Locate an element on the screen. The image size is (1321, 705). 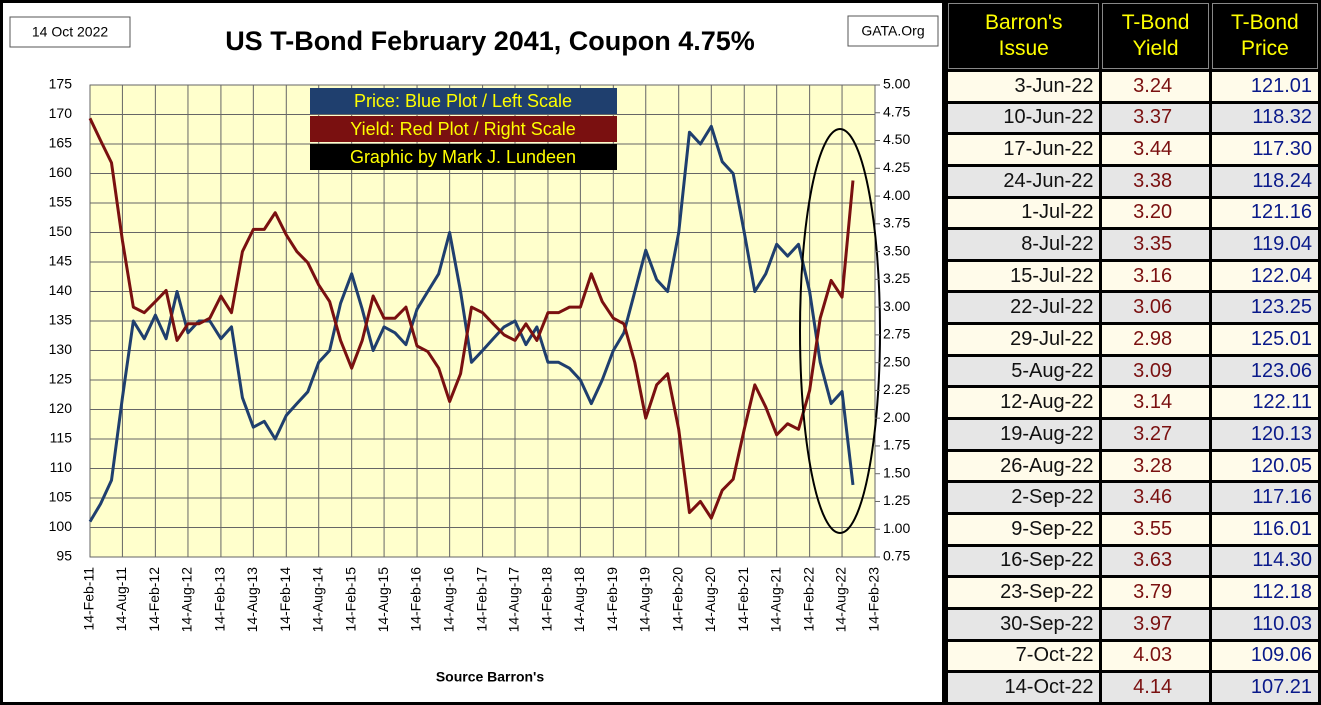
table-cell: 3-Jun-22 is located at coordinates (1024, 86).